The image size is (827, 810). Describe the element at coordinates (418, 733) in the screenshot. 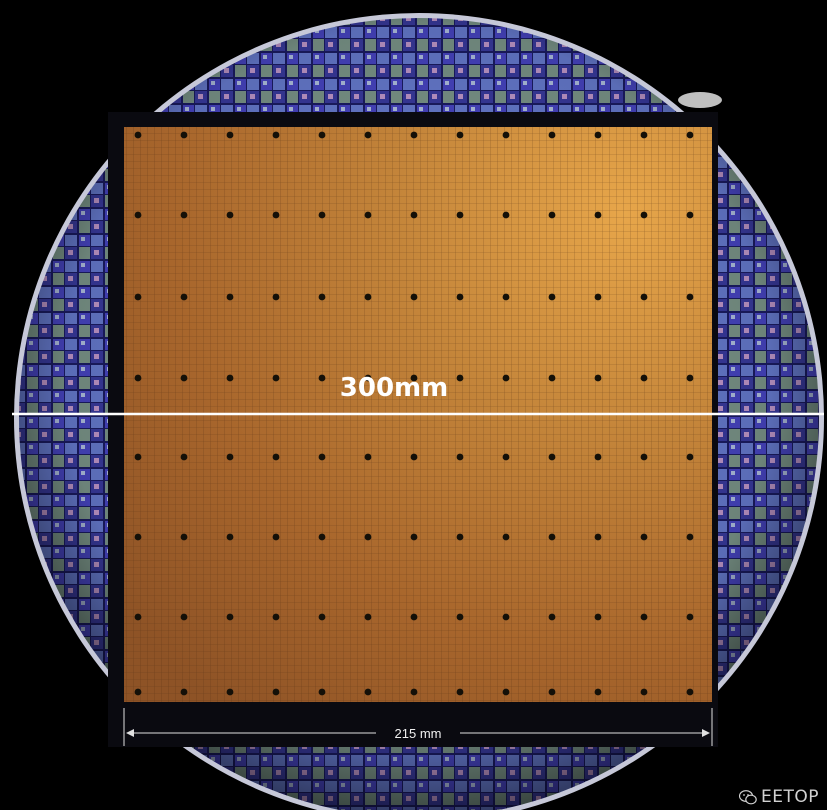

I see `chip-width-label: 215 mm` at that location.